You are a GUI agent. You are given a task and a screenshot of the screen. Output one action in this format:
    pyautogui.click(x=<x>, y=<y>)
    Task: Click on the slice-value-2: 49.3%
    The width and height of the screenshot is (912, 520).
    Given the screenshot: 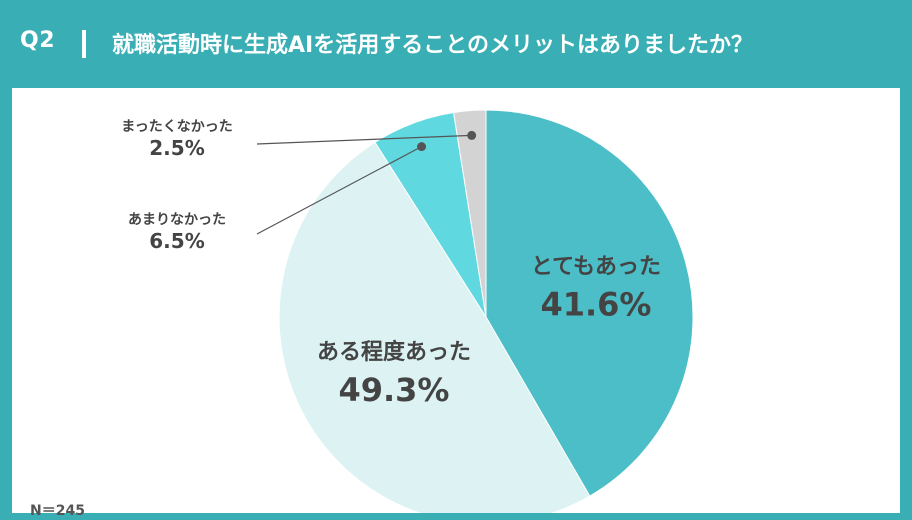 What is the action you would take?
    pyautogui.click(x=393, y=390)
    